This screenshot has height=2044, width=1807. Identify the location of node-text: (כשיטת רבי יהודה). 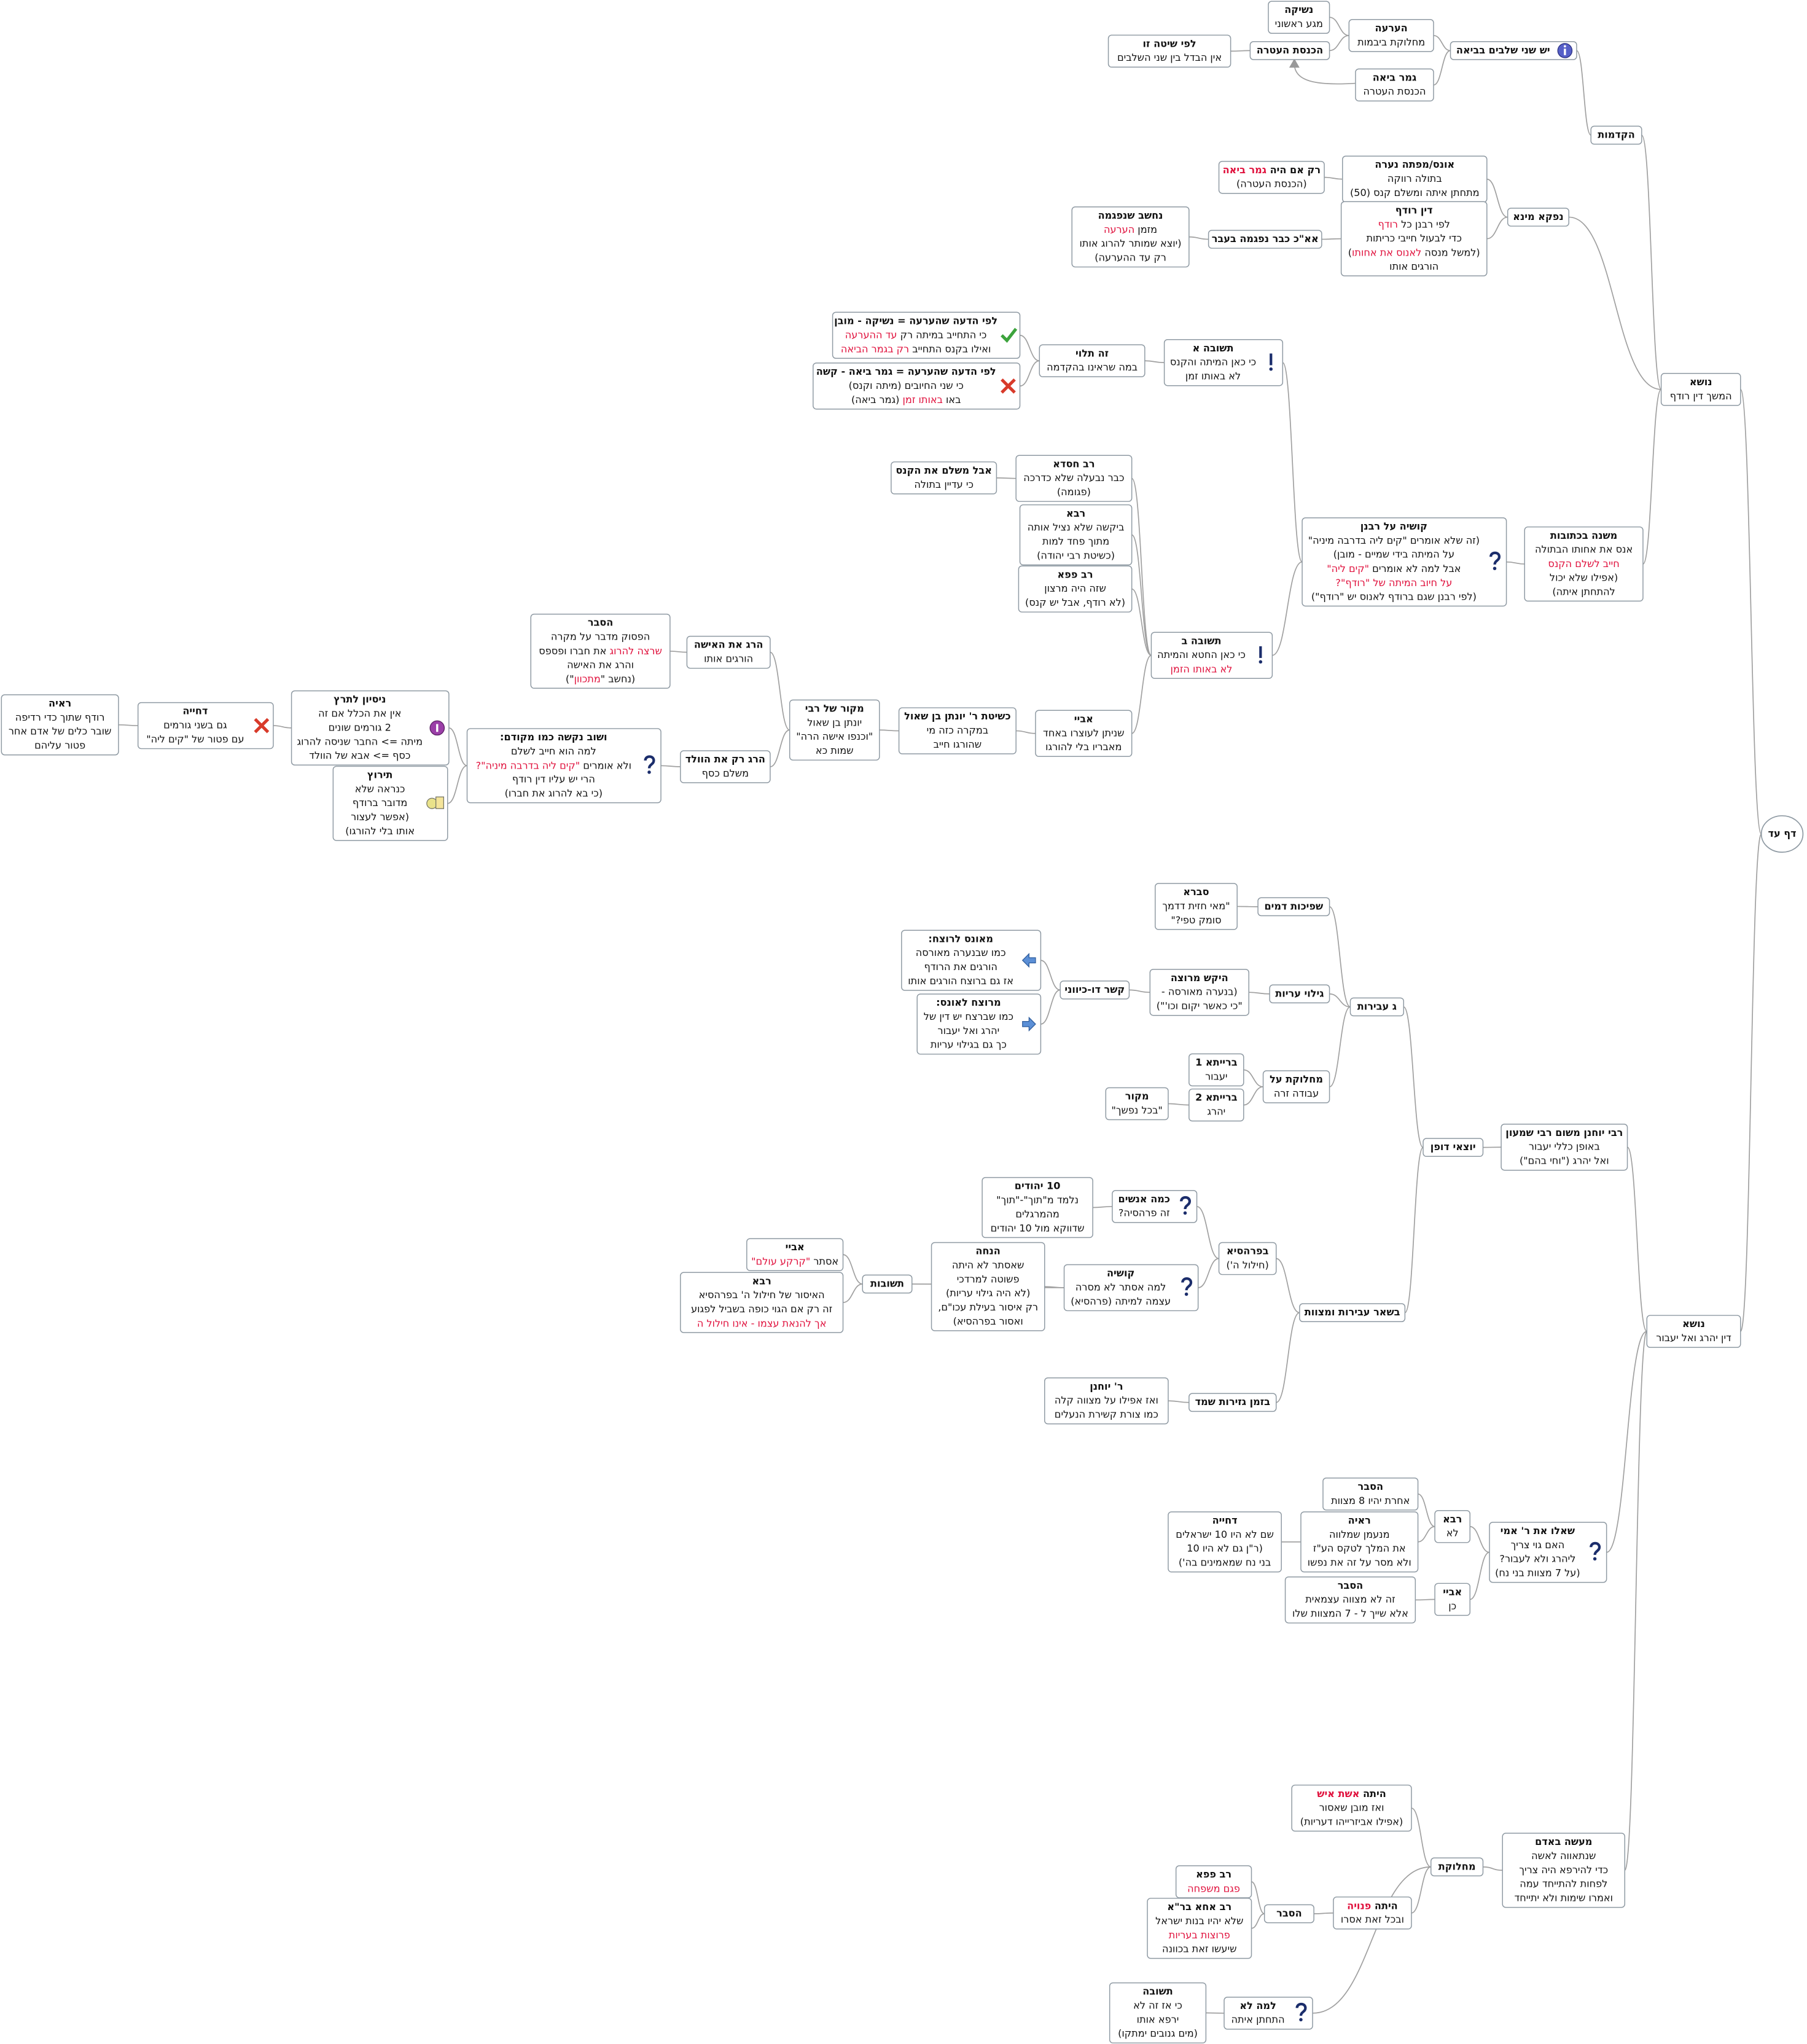
(1076, 555).